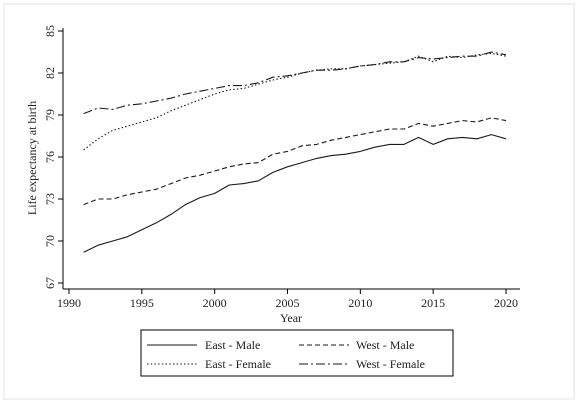  I want to click on y-tick-label: 79, so click(50, 115).